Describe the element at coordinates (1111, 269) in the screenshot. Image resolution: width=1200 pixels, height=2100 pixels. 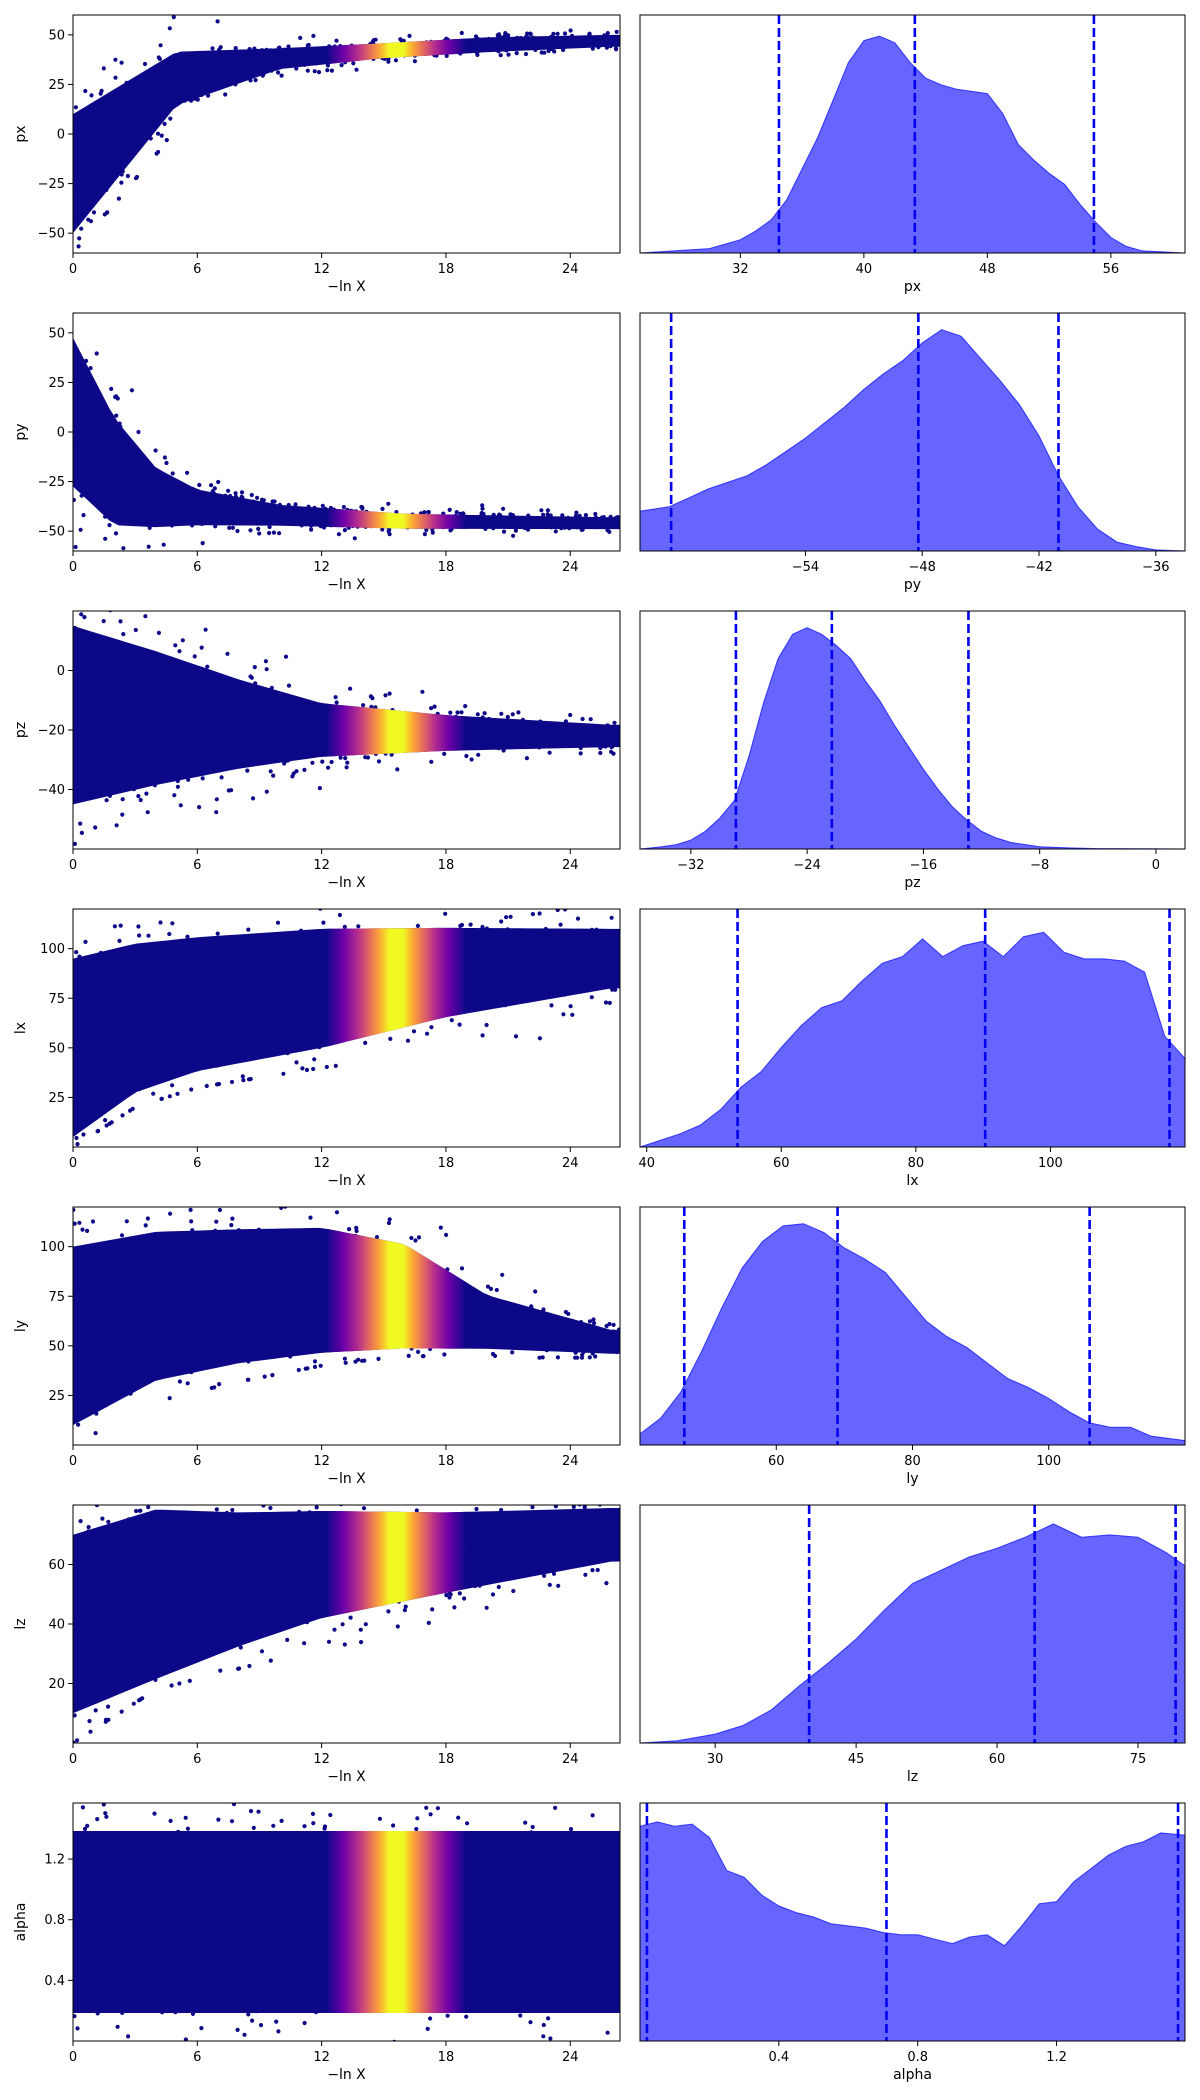
I see `x-tick-label: 56` at that location.